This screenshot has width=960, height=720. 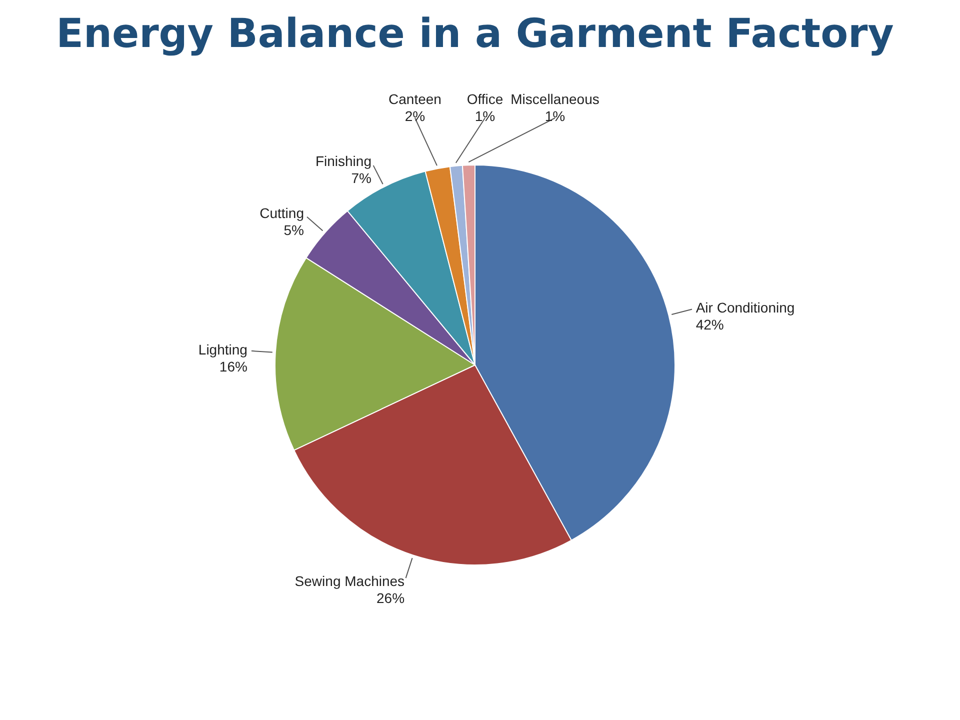 I want to click on slice-label: Sewing Machines, so click(x=349, y=580).